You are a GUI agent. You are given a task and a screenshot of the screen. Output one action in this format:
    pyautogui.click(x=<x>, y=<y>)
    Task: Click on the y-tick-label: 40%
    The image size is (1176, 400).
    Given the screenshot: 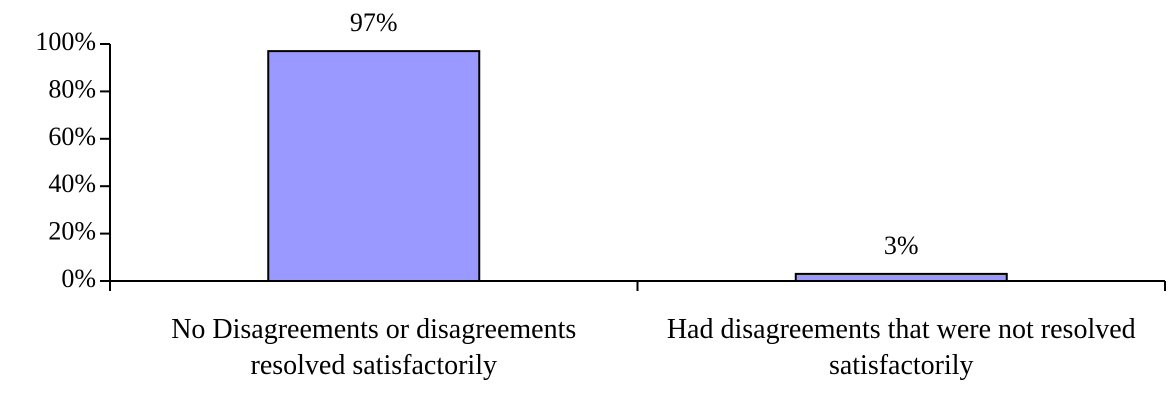 What is the action you would take?
    pyautogui.click(x=72, y=183)
    